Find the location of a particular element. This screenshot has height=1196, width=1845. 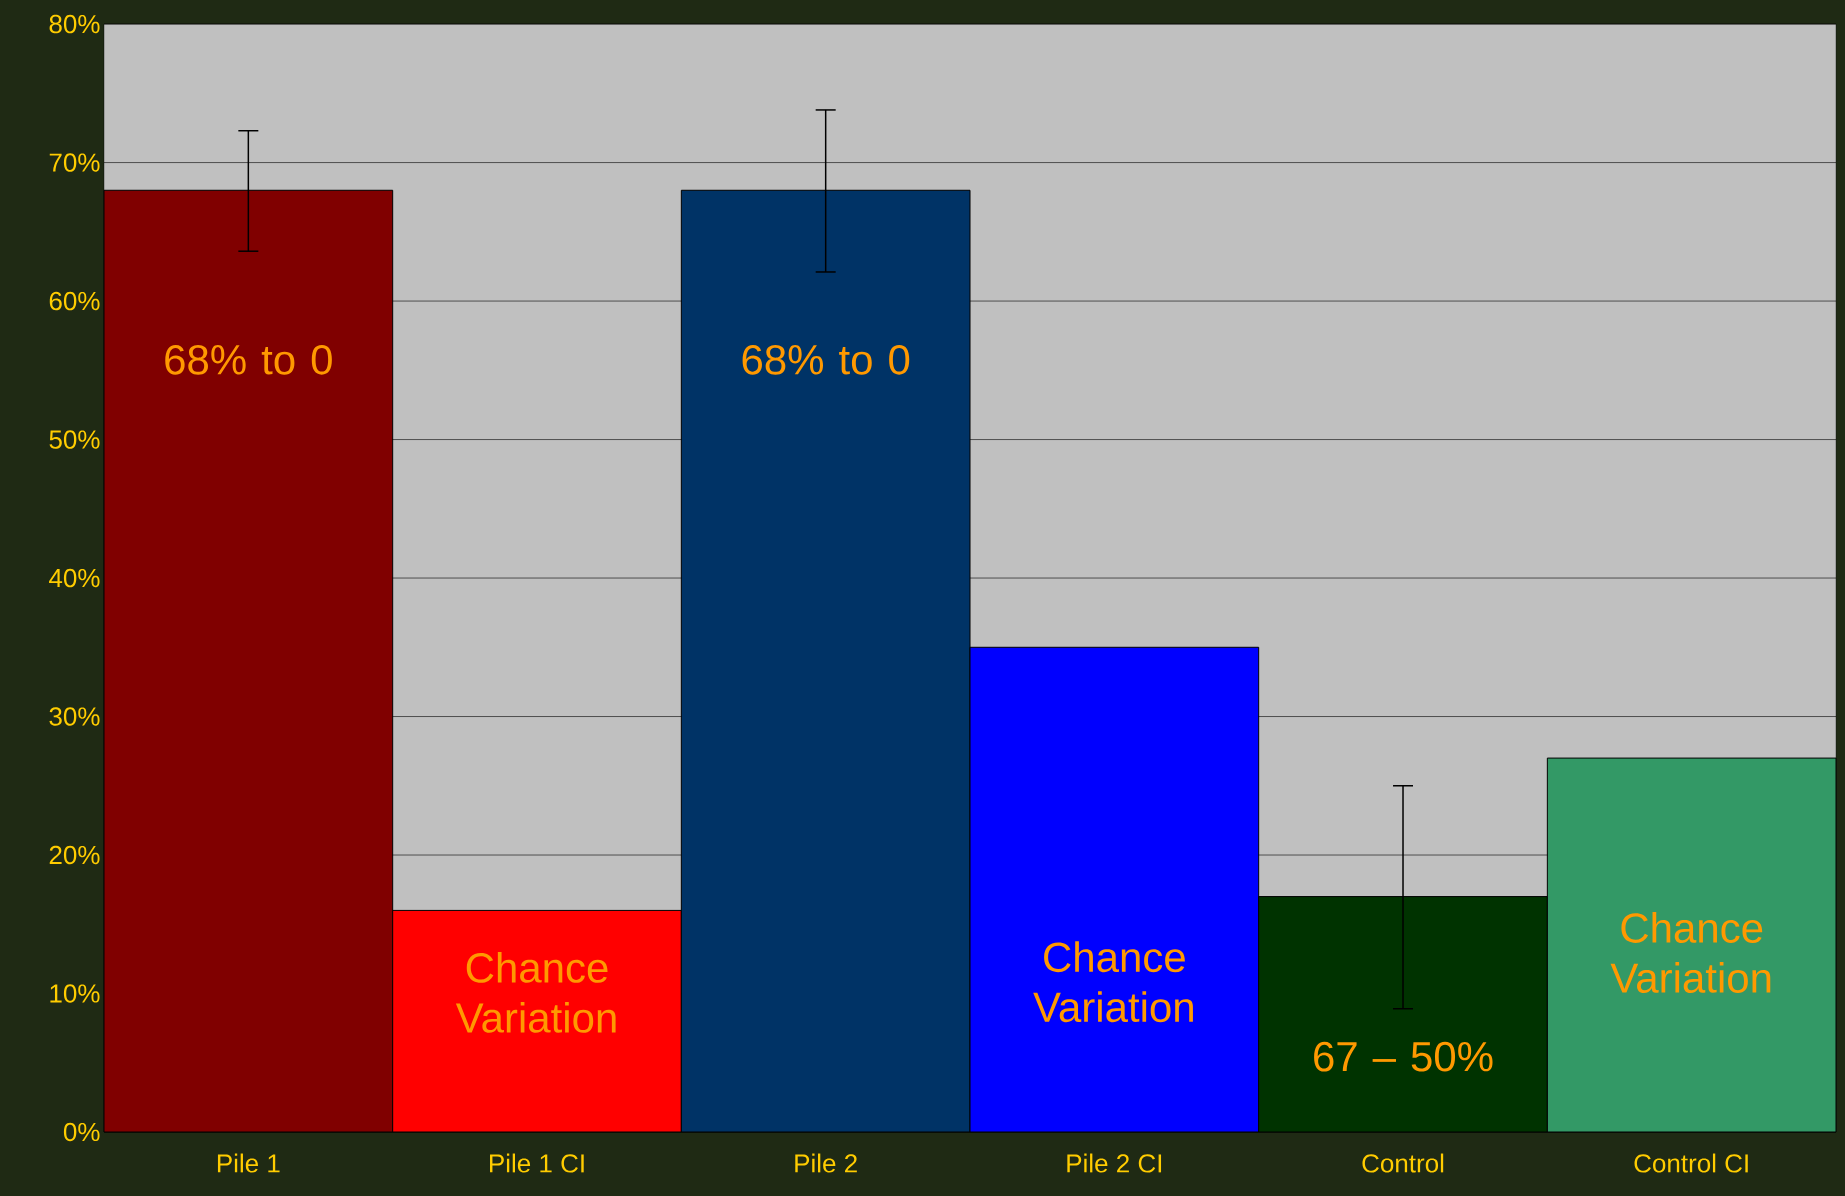

x-tick-label: Pile 2 is located at coordinates (826, 1163).